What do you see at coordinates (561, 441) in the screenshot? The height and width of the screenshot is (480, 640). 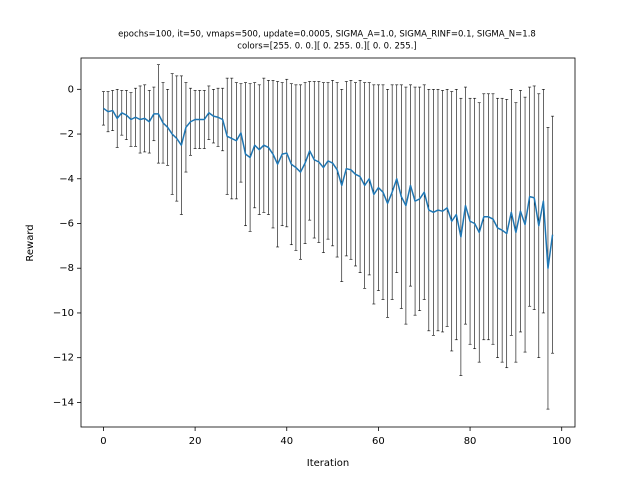 I see `x-tick-label: 100` at bounding box center [561, 441].